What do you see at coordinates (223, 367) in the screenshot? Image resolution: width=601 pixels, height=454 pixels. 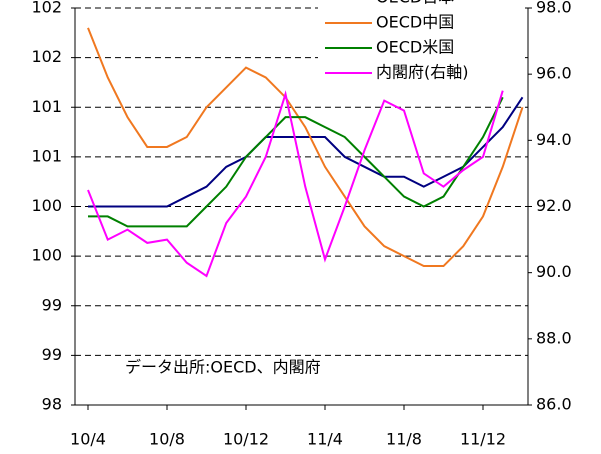 I see `annotation: データ出所:OECD、内閣府` at bounding box center [223, 367].